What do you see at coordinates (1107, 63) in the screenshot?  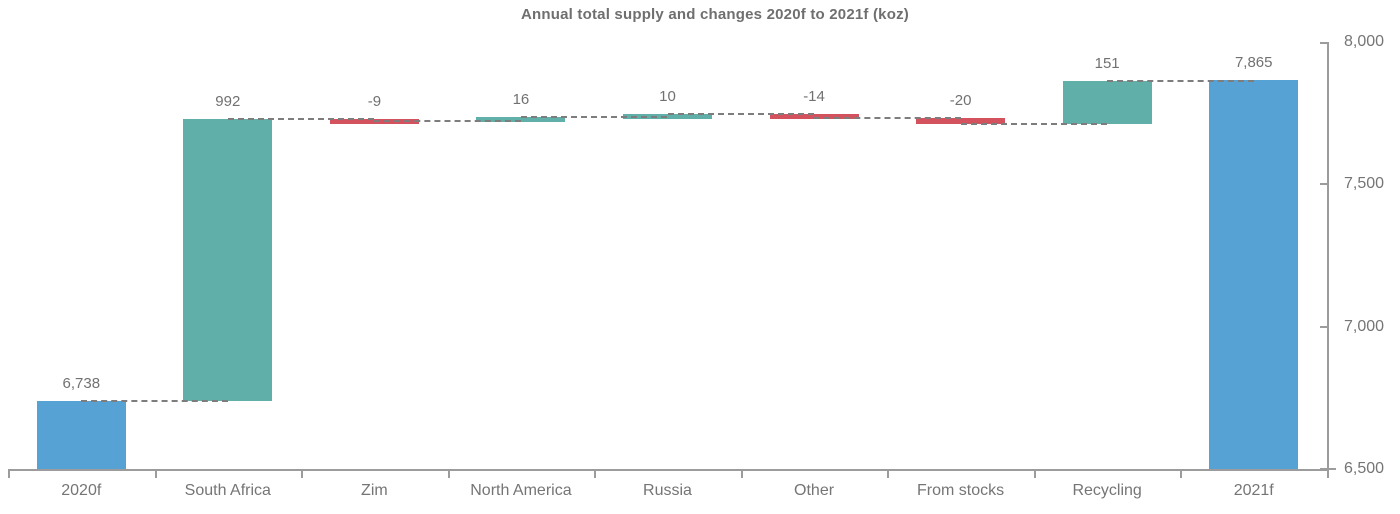 I see `bar-value-label: 151` at bounding box center [1107, 63].